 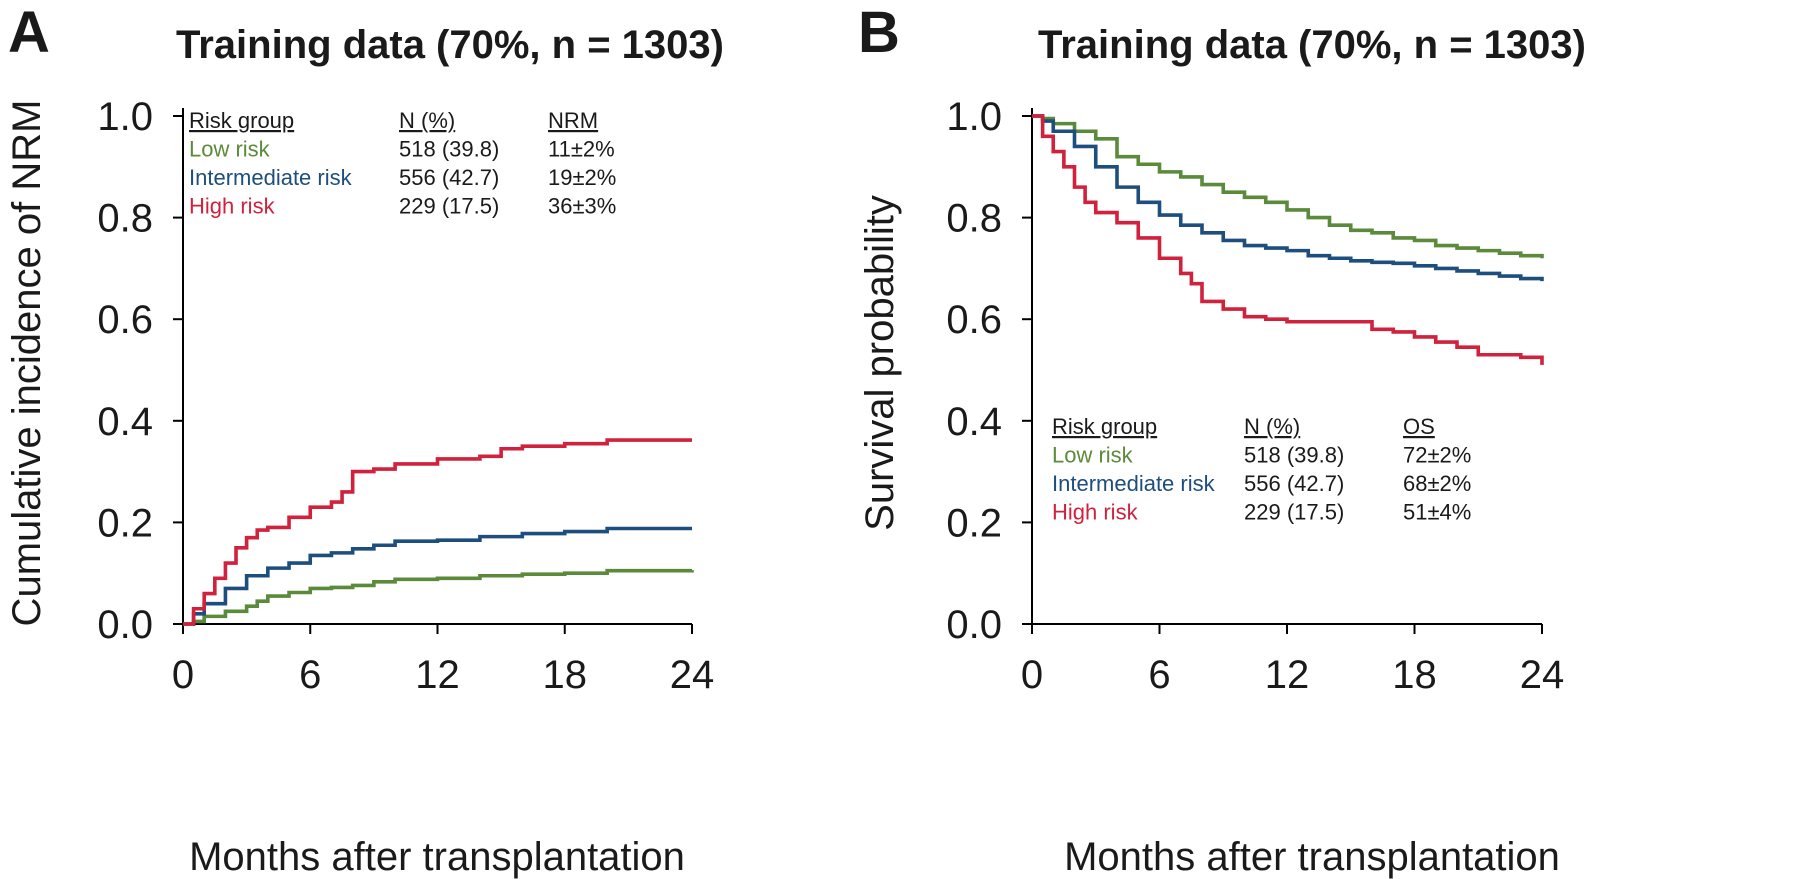 I want to click on panel-a-title: Training data (70%, n = 1303), so click(x=450, y=45).